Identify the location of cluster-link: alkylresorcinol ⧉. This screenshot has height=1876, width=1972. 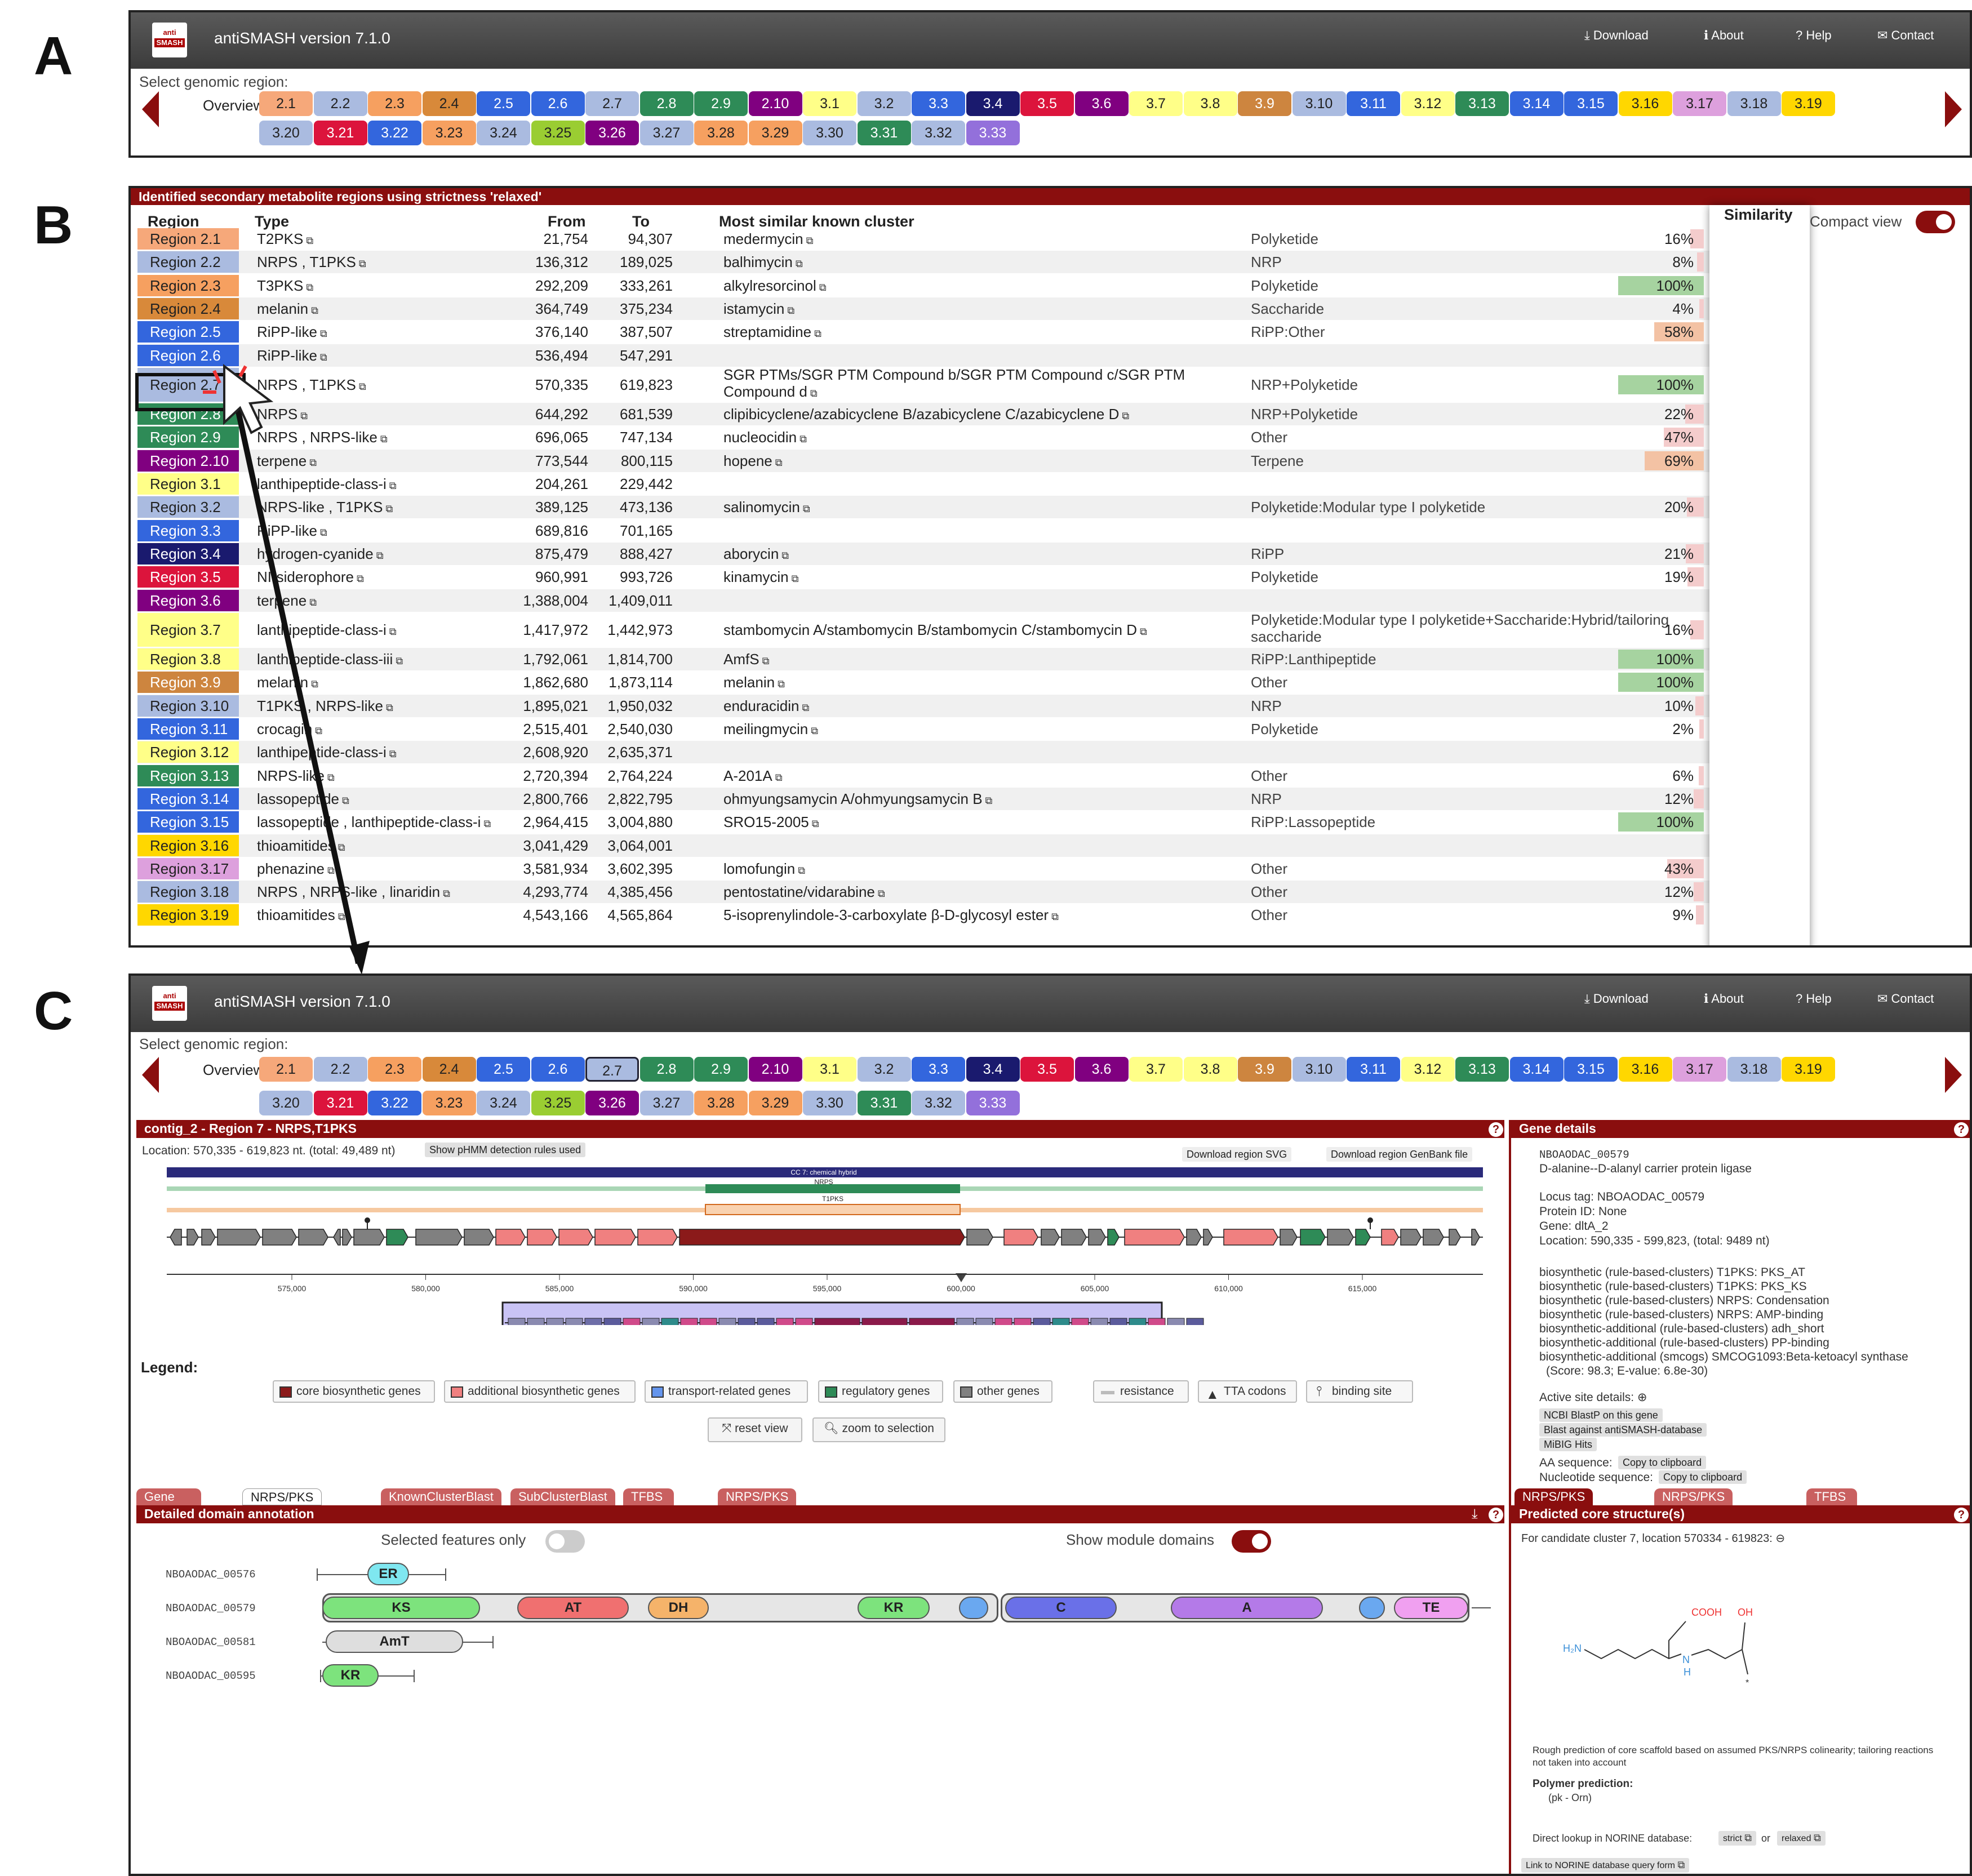
(775, 286).